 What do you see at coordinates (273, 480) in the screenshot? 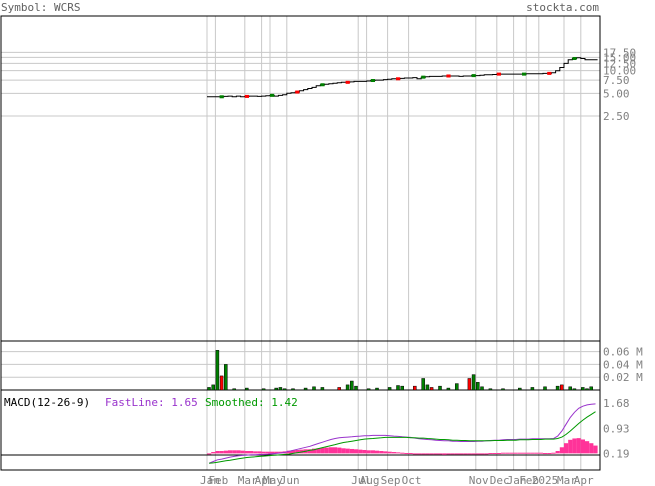
I see `x-tick-label: May` at bounding box center [273, 480].